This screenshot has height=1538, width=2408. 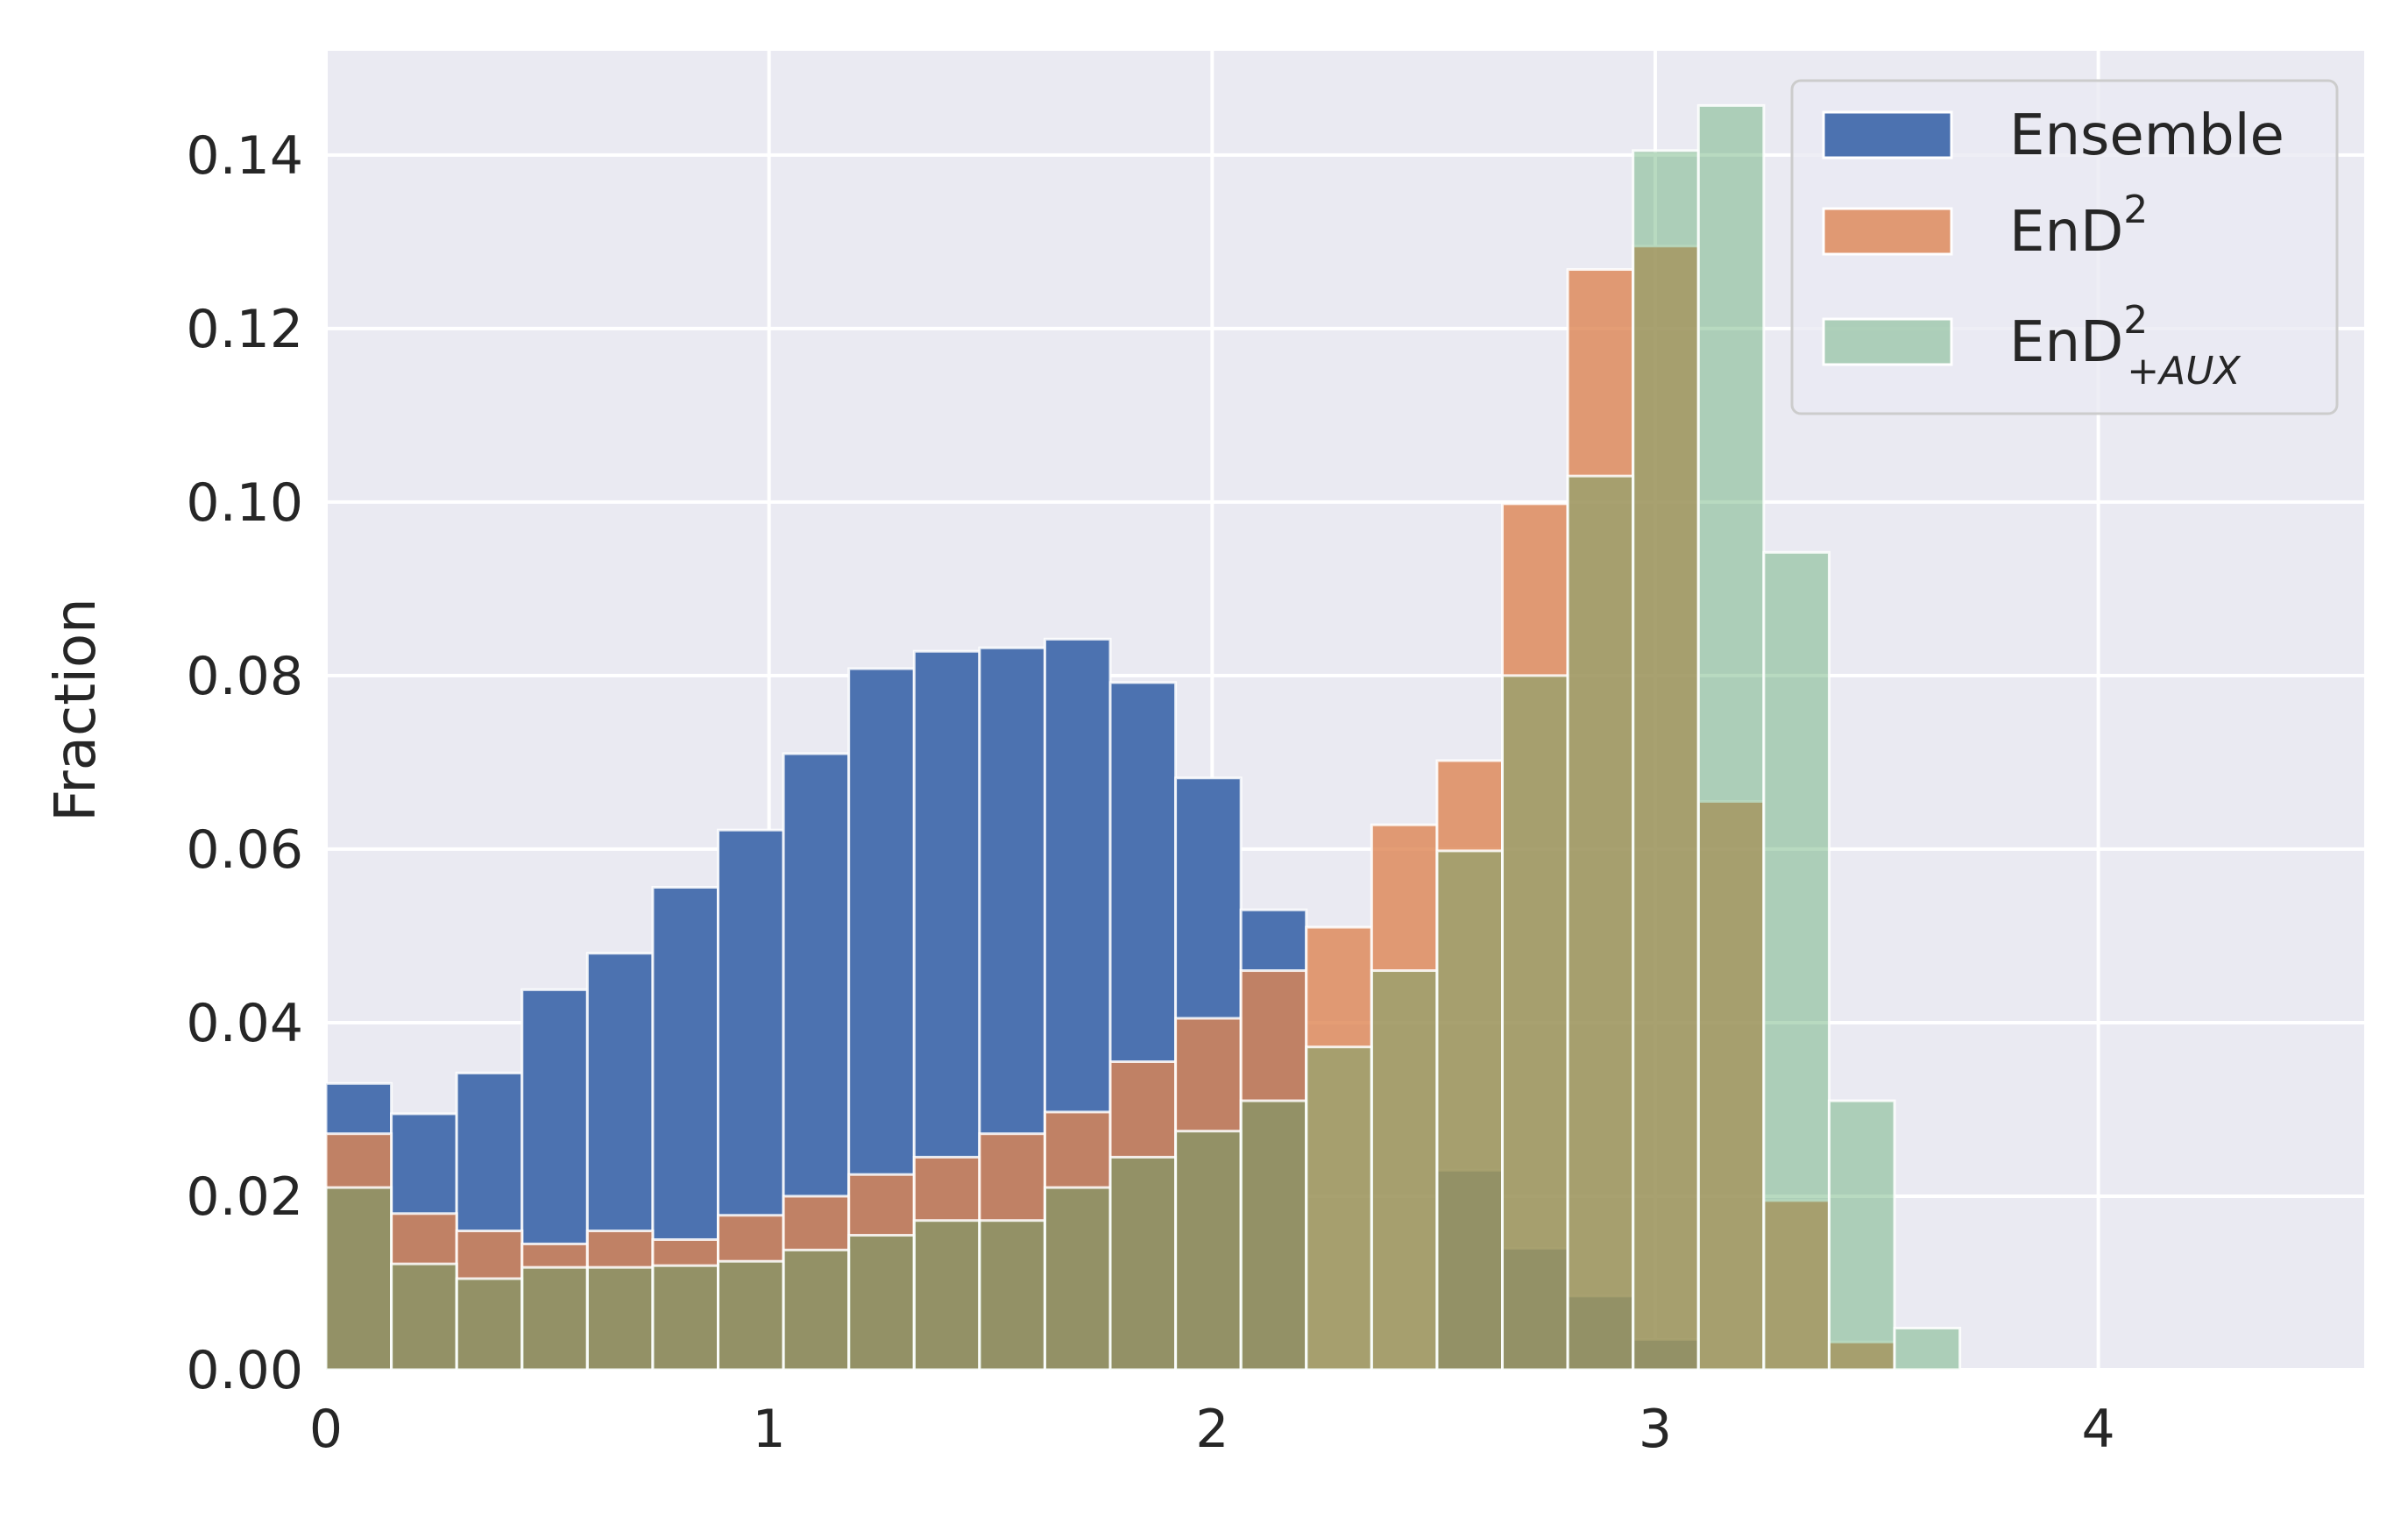 What do you see at coordinates (244, 1023) in the screenshot?
I see `y-tick-label: 0.04` at bounding box center [244, 1023].